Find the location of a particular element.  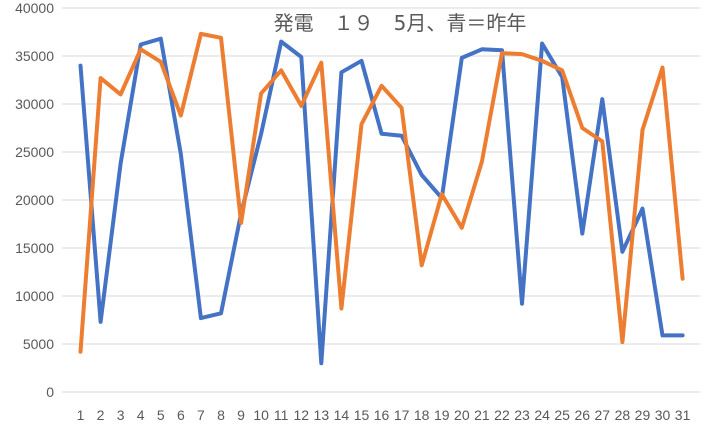

x-tick-label: 31 is located at coordinates (683, 415).